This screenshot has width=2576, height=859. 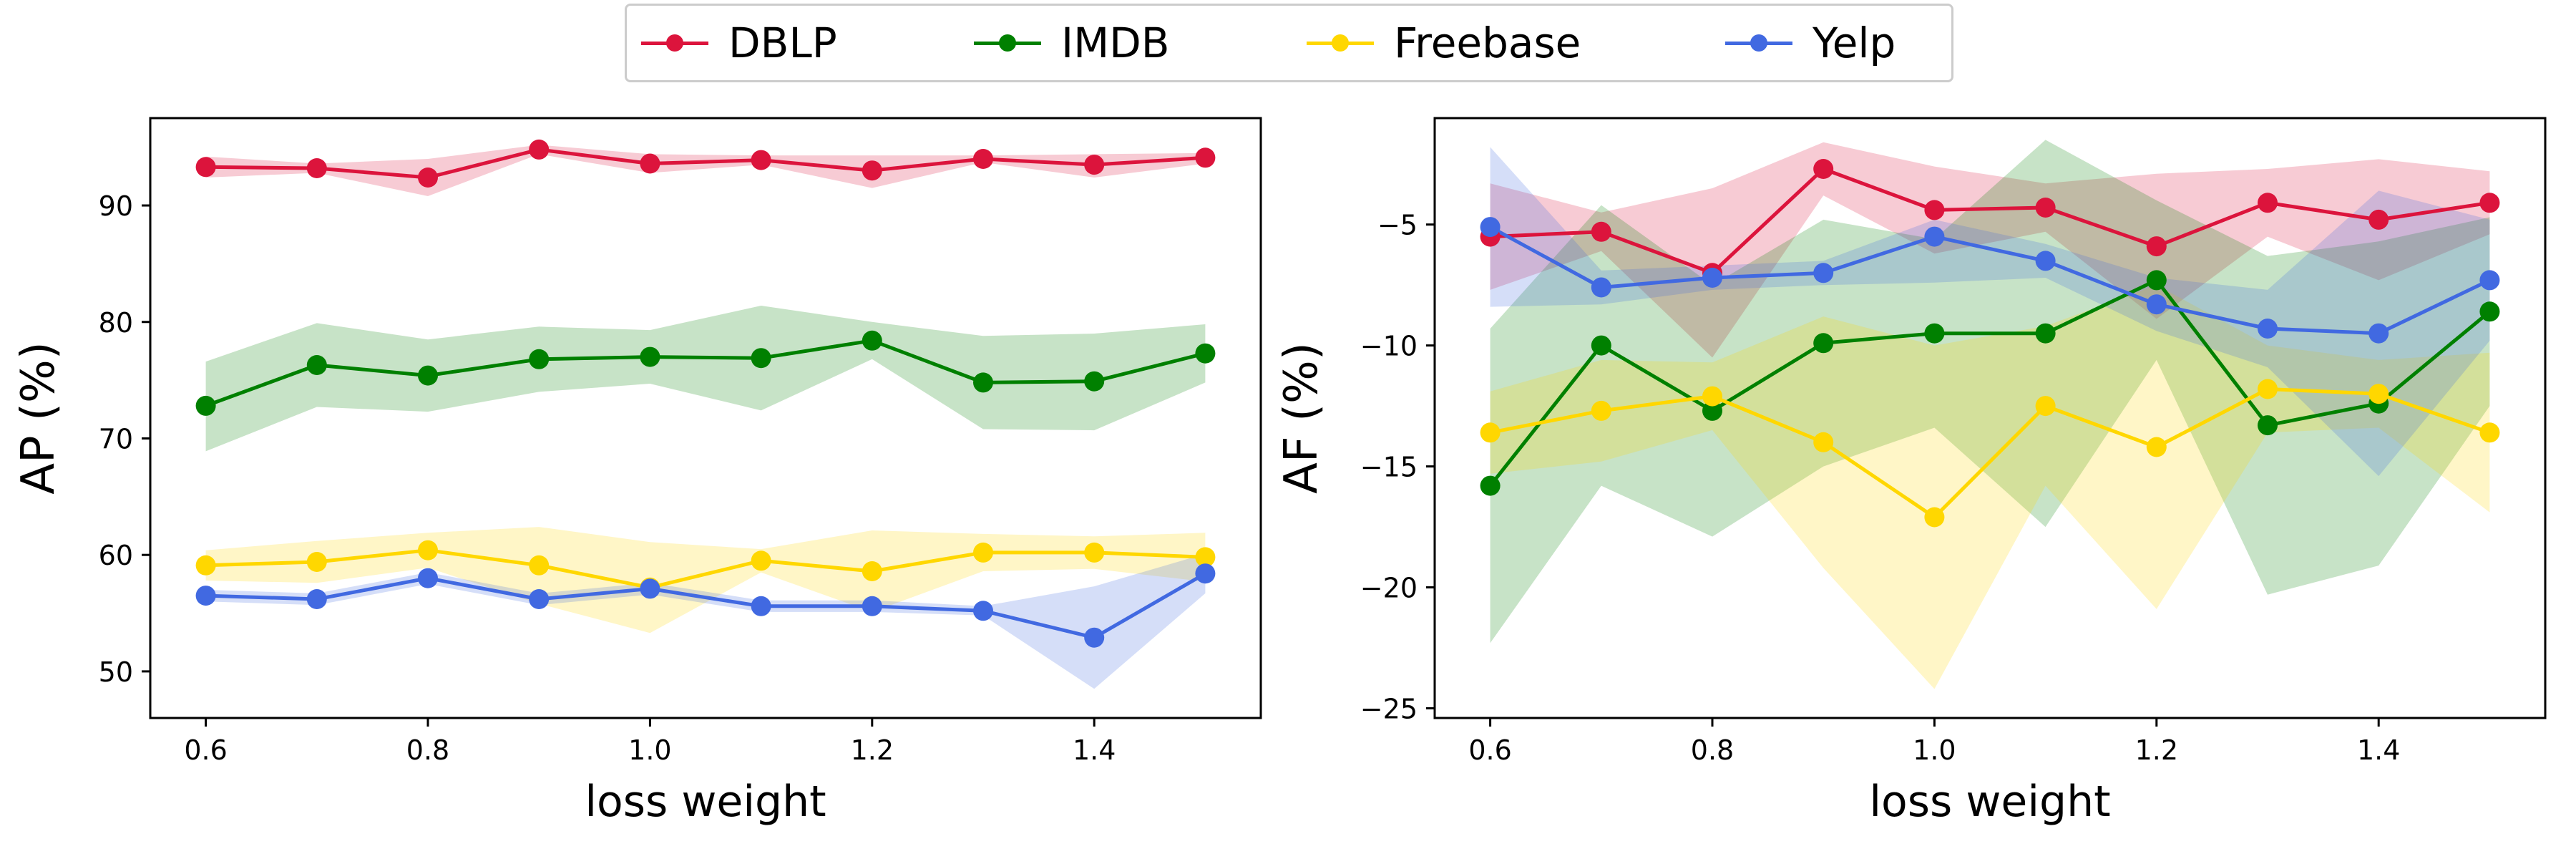 What do you see at coordinates (1854, 43) in the screenshot?
I see `legend-label-yelp: Yelp` at bounding box center [1854, 43].